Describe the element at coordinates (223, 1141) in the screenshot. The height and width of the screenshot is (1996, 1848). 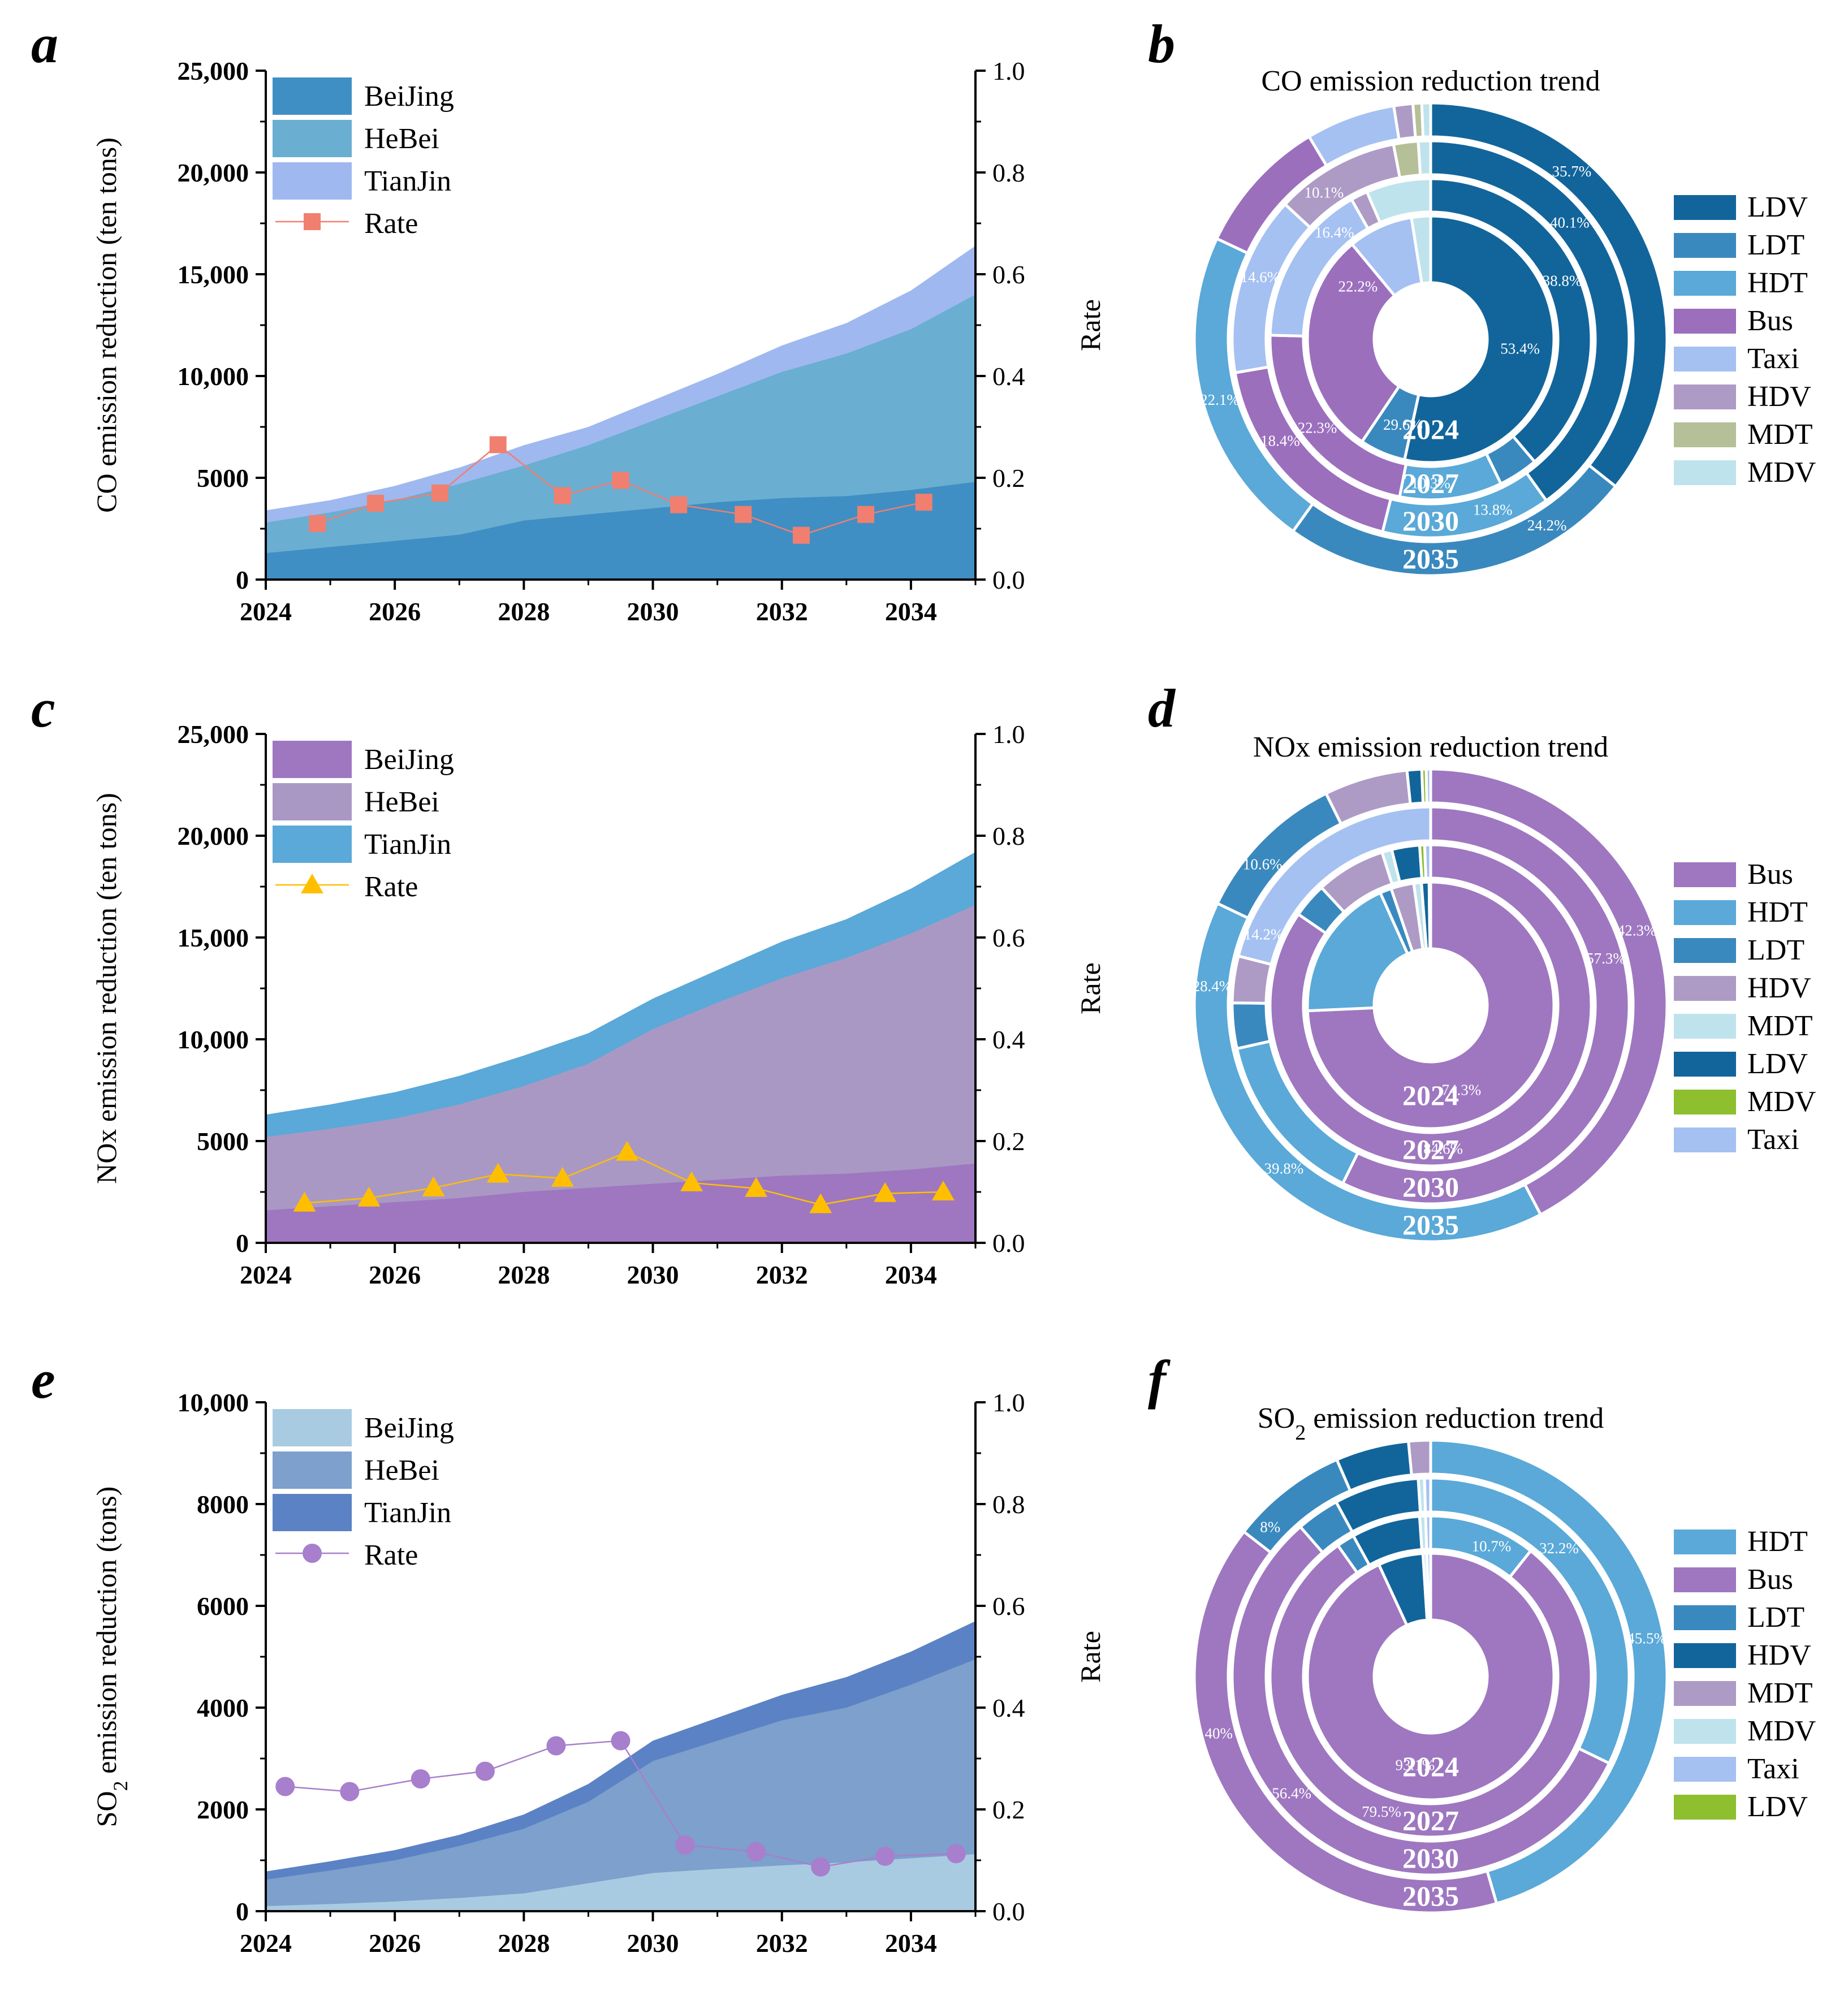
I see `left-tick-label: 5000` at that location.